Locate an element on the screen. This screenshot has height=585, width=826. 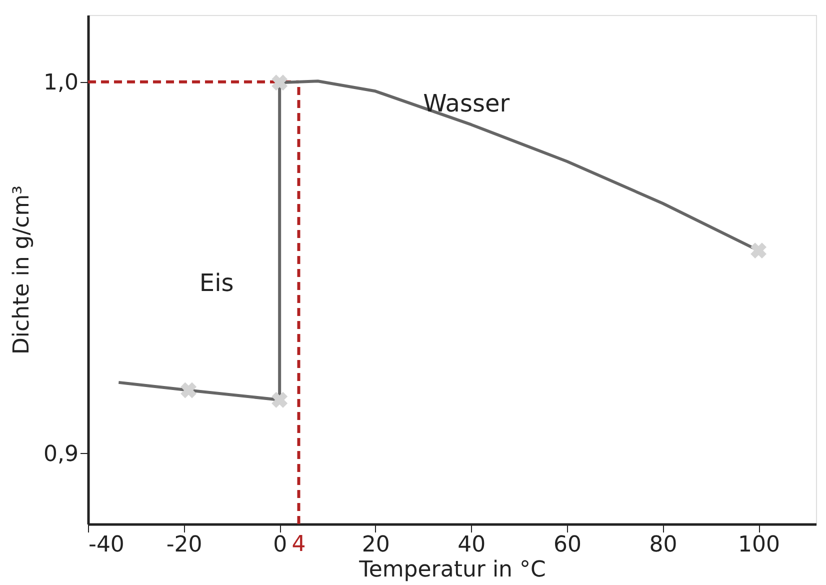
series-label: Eis is located at coordinates (216, 282).